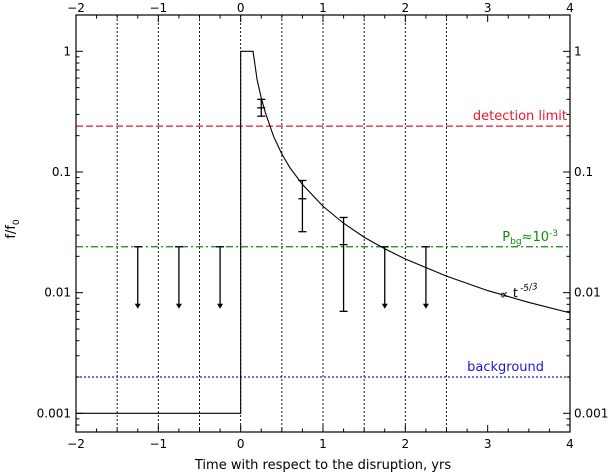  What do you see at coordinates (54, 413) in the screenshot?
I see `y-tick-label-left: 0.001` at bounding box center [54, 413].